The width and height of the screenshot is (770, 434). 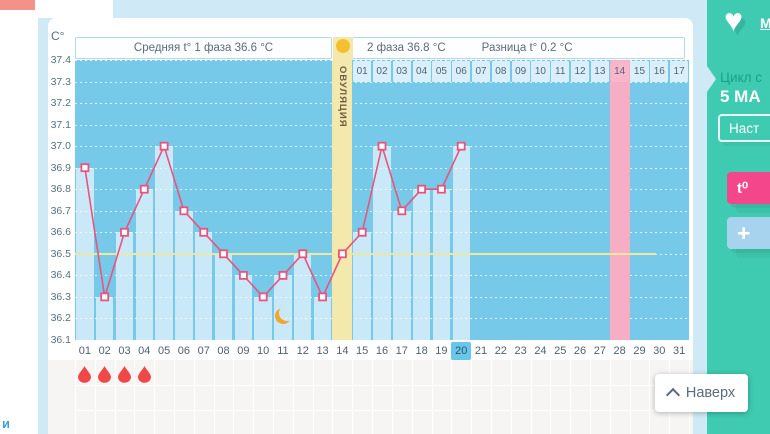 I want to click on sidebar: ♥ М Цикл с 5 МА Наст t⁰ +, so click(x=738, y=217).